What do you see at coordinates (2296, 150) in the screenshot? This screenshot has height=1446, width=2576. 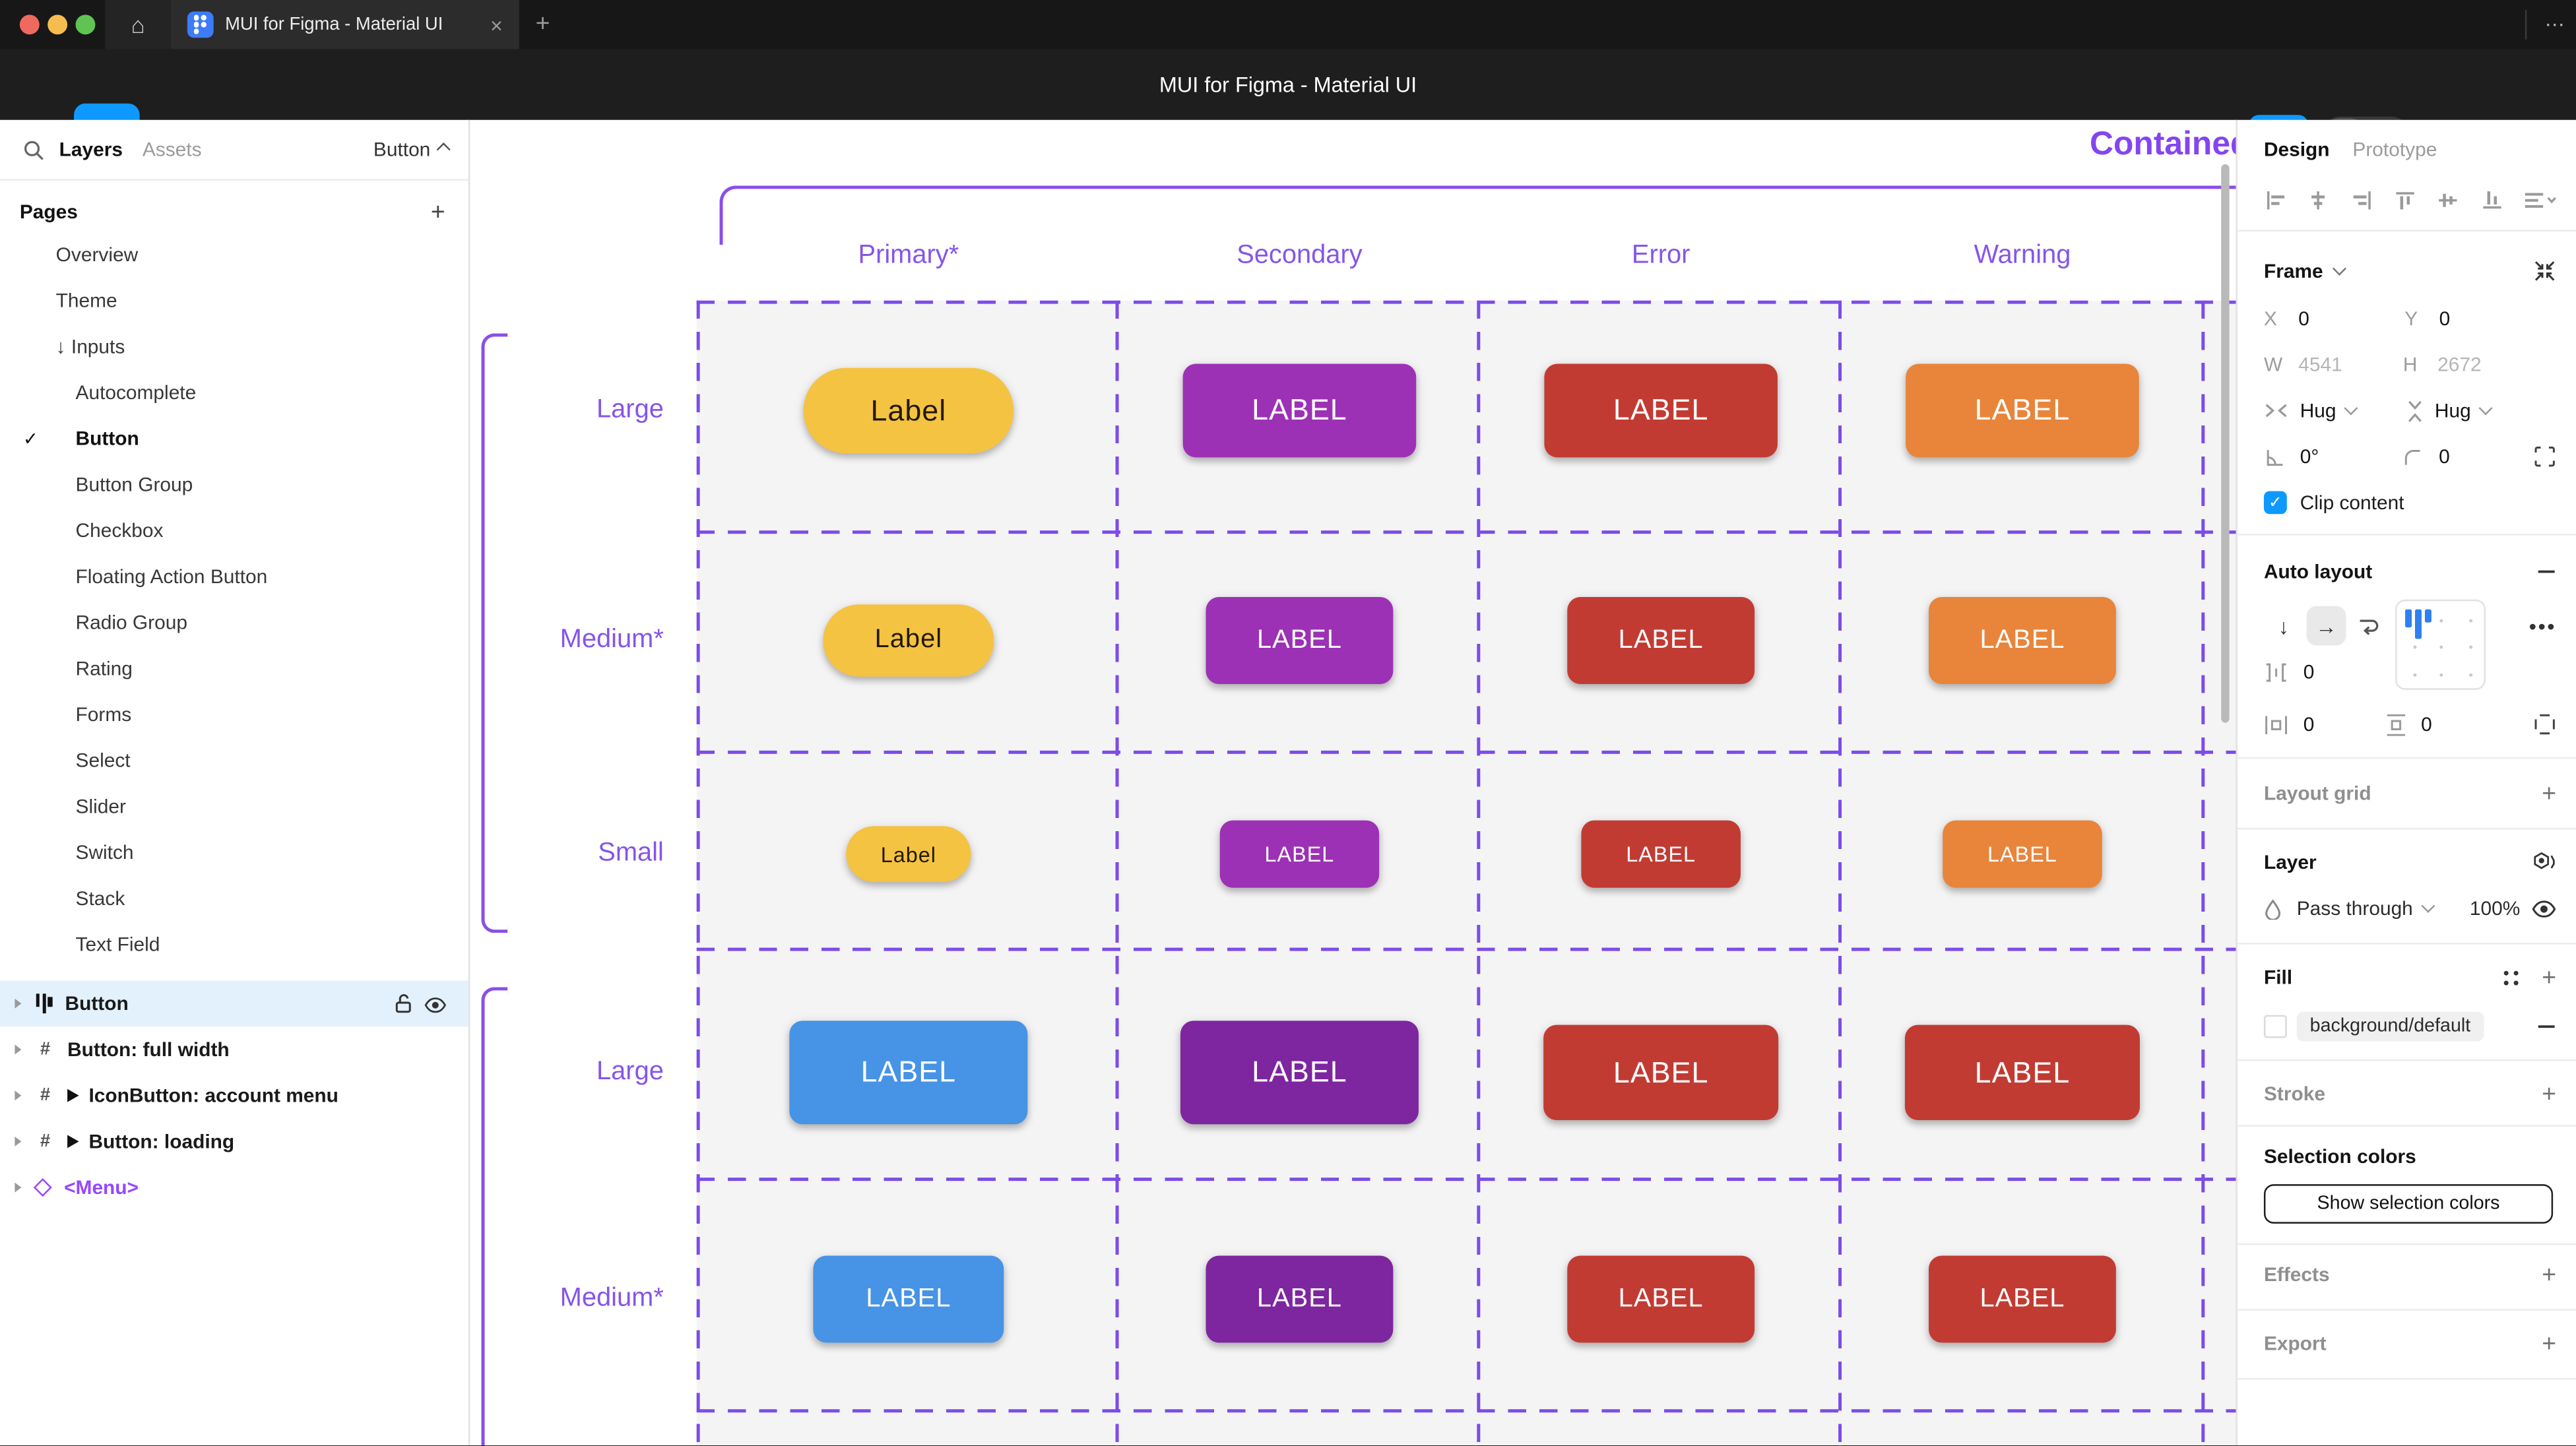 I see `tab-design: Design` at bounding box center [2296, 150].